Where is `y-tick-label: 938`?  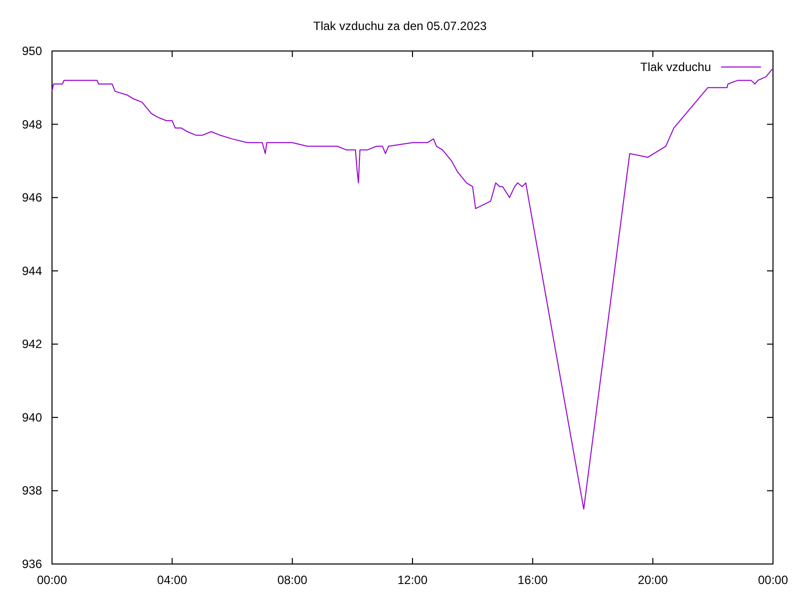 y-tick-label: 938 is located at coordinates (32, 491).